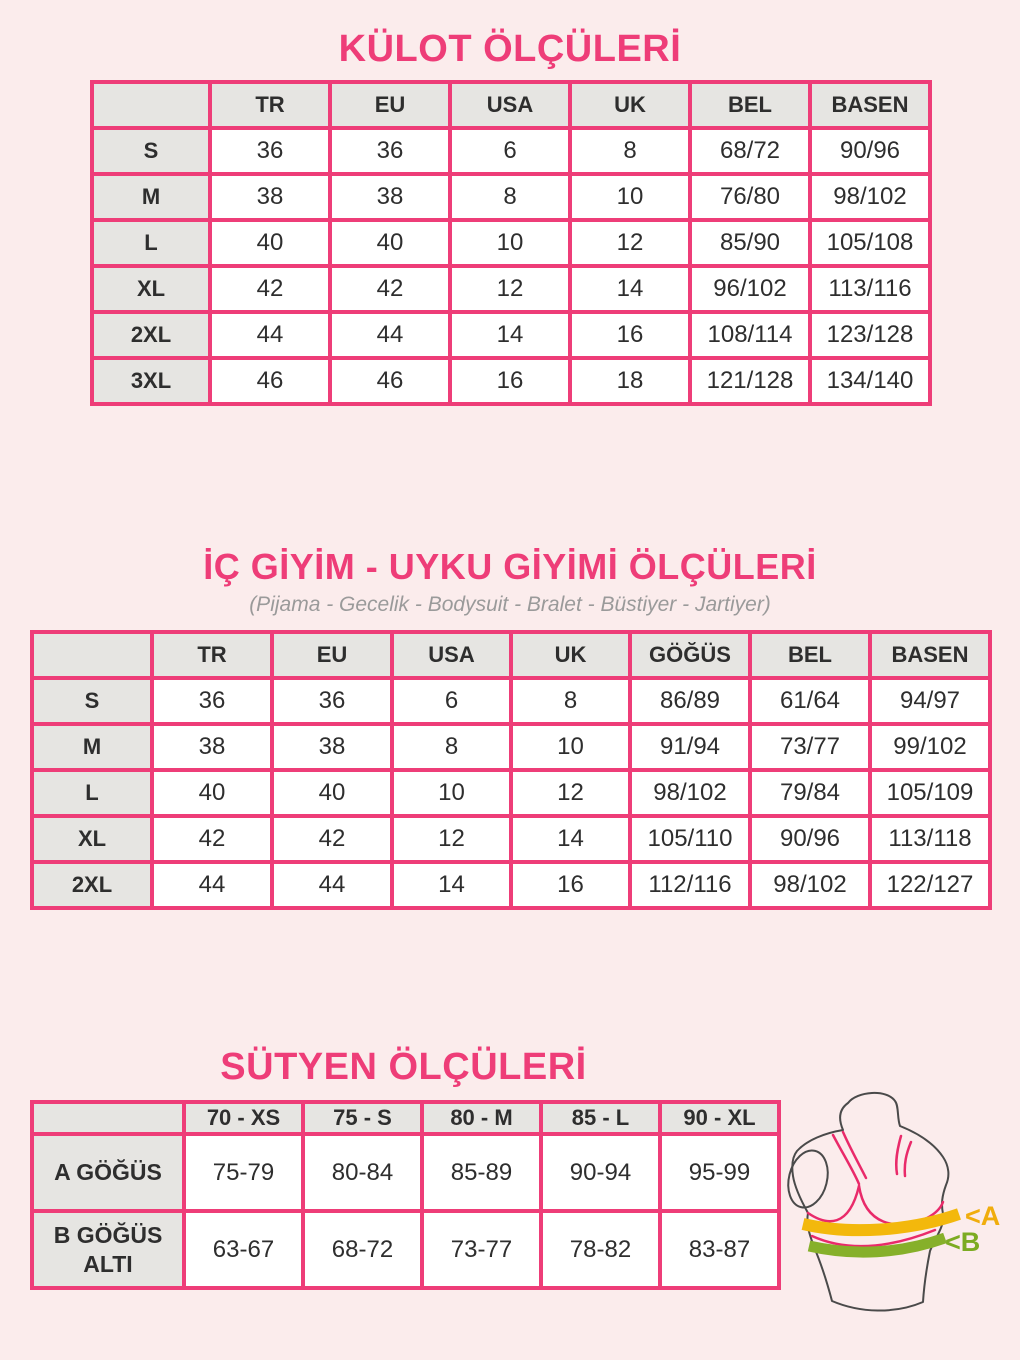 The image size is (1020, 1360). Describe the element at coordinates (243, 1118) in the screenshot. I see `column-header-cell: 70 - XS` at that location.